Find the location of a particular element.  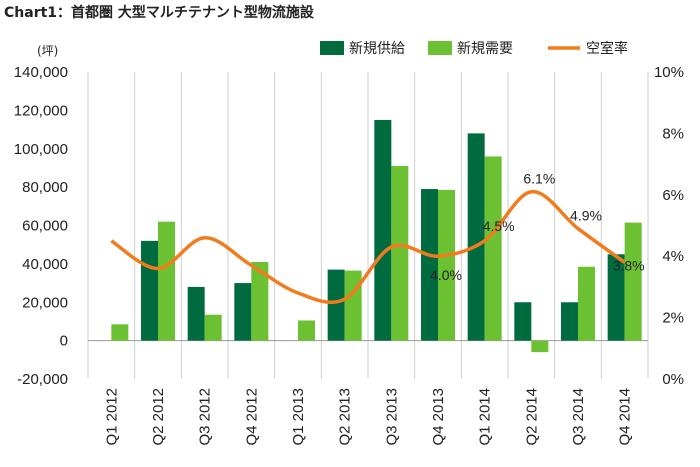

y-tick-label: 20,000 is located at coordinates (45, 302).